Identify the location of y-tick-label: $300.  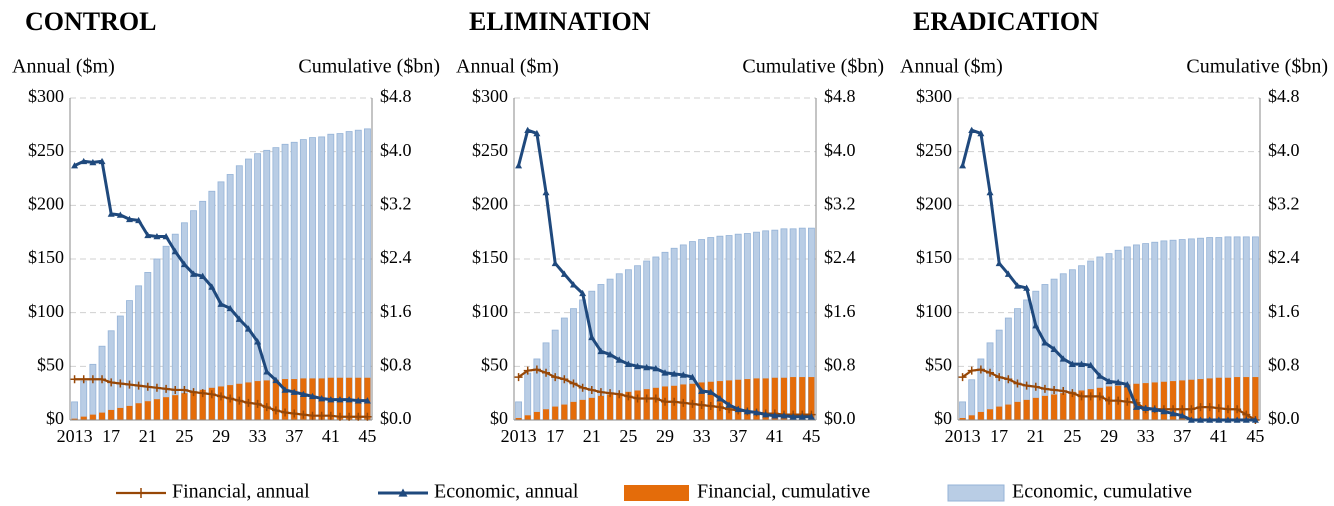
(46, 96).